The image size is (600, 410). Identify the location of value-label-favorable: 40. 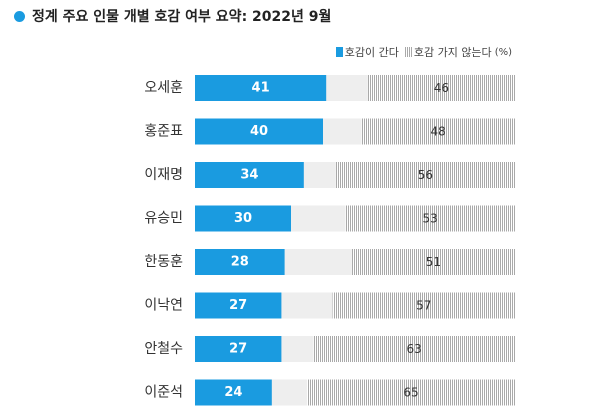
(259, 131).